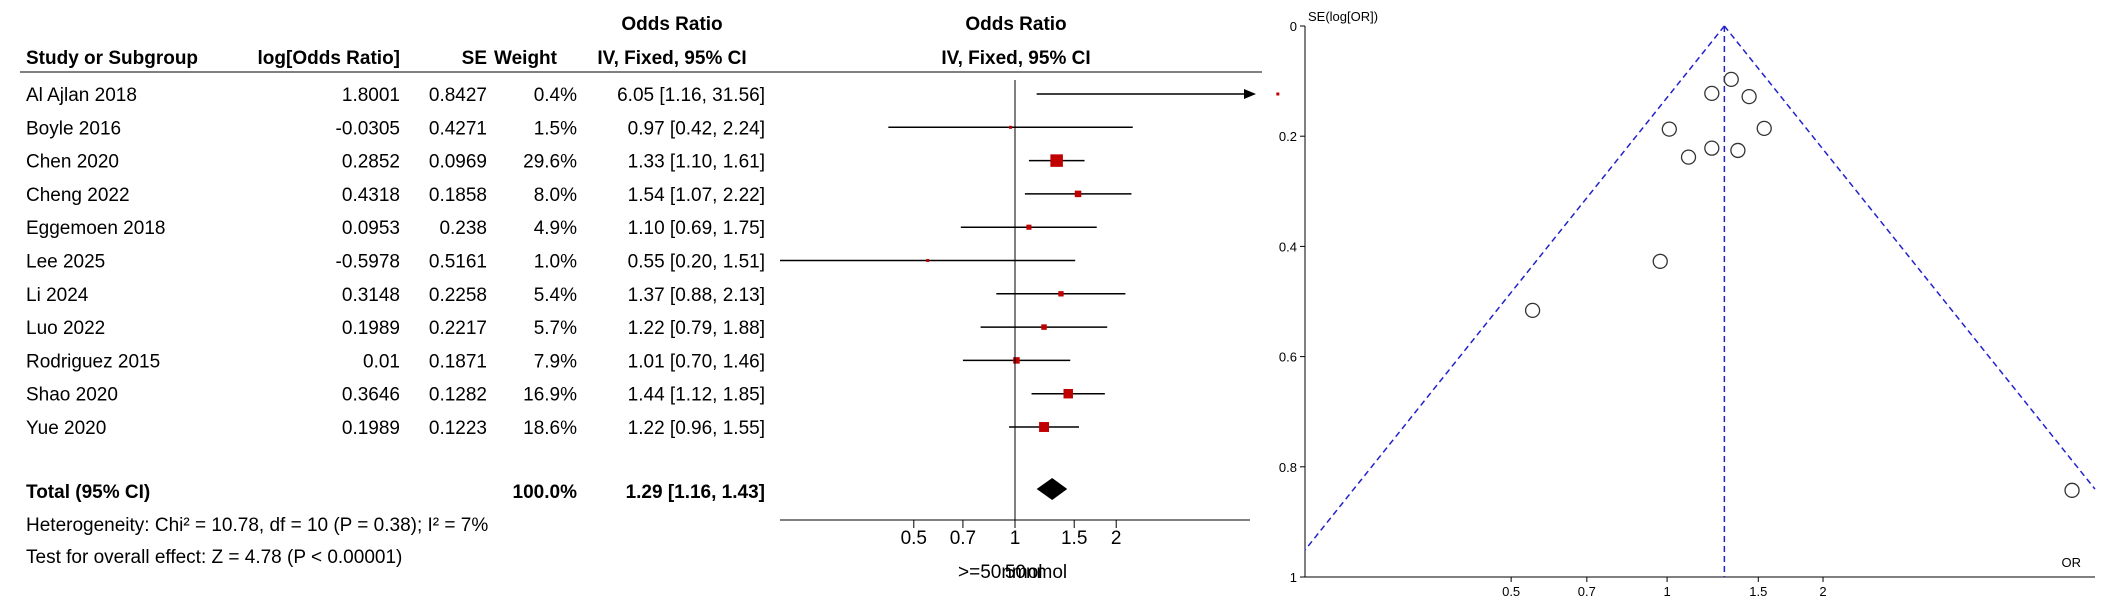  Describe the element at coordinates (696, 128) in the screenshot. I see `study-ci: 0.97 [0.42, 2.24]` at that location.